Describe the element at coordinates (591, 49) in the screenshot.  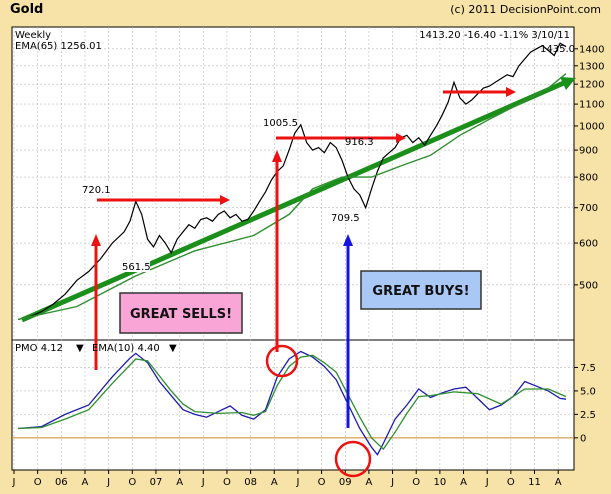
I see `price-y-tick-label: 1400` at that location.